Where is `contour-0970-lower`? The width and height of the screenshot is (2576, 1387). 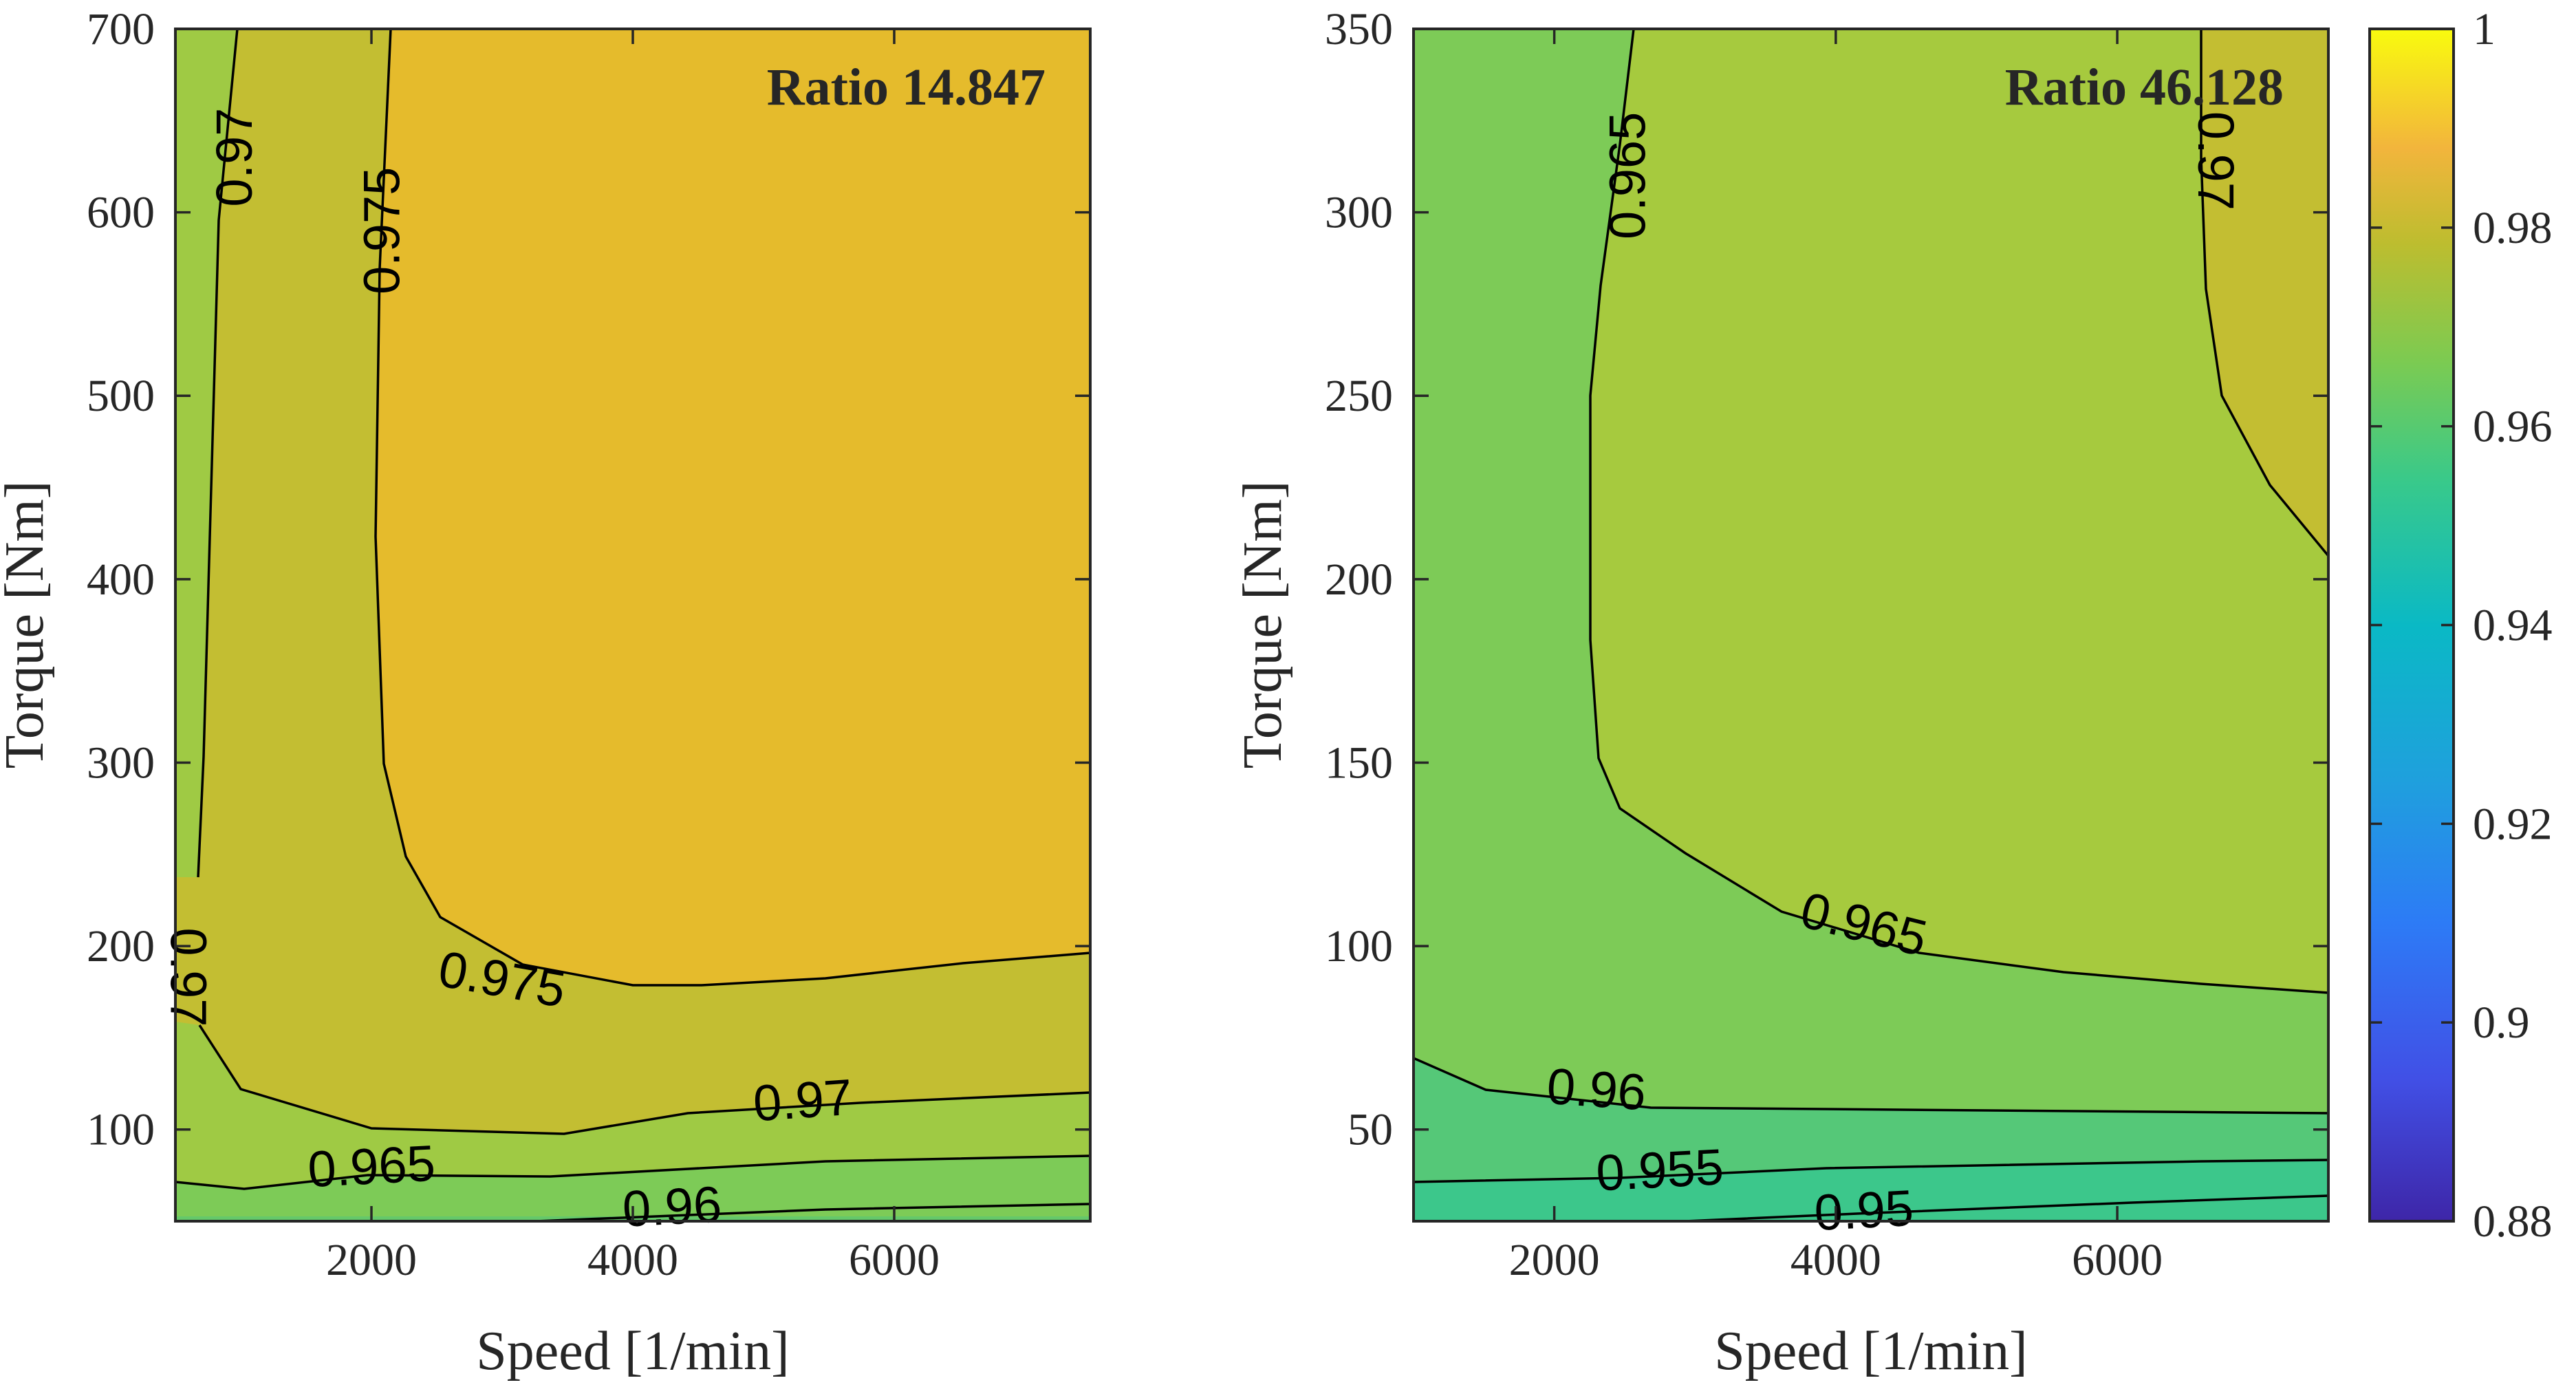
contour-0970-lower is located at coordinates (644, 1079).